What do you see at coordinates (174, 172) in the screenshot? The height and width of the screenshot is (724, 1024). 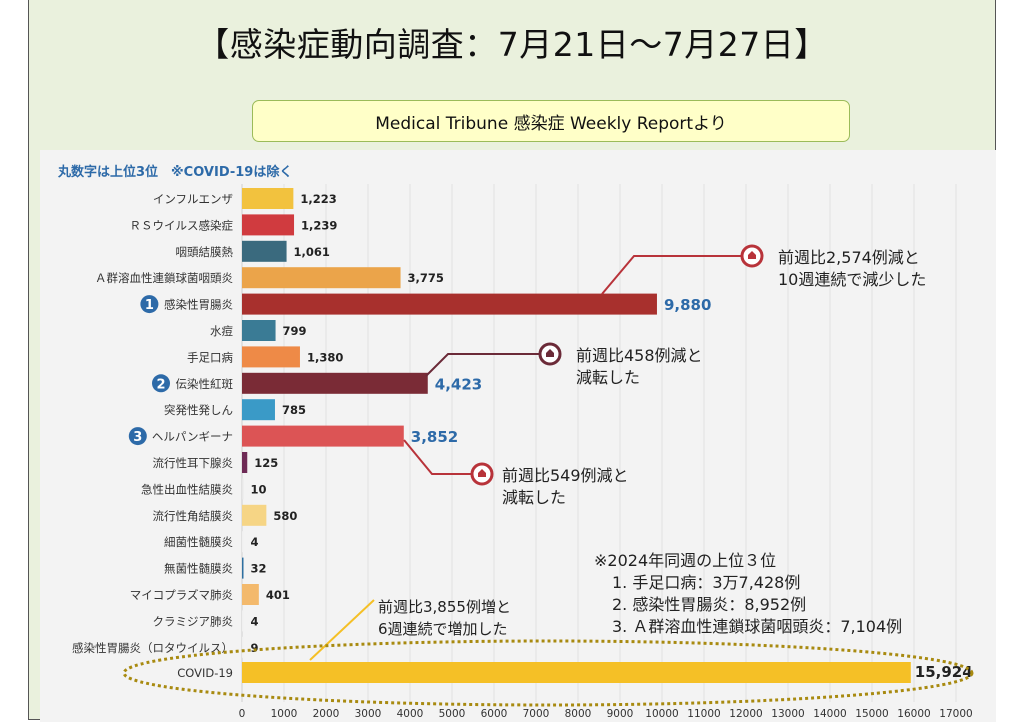 I see `chart-note: 丸数字は上位3位 ※COVID-19は除く` at bounding box center [174, 172].